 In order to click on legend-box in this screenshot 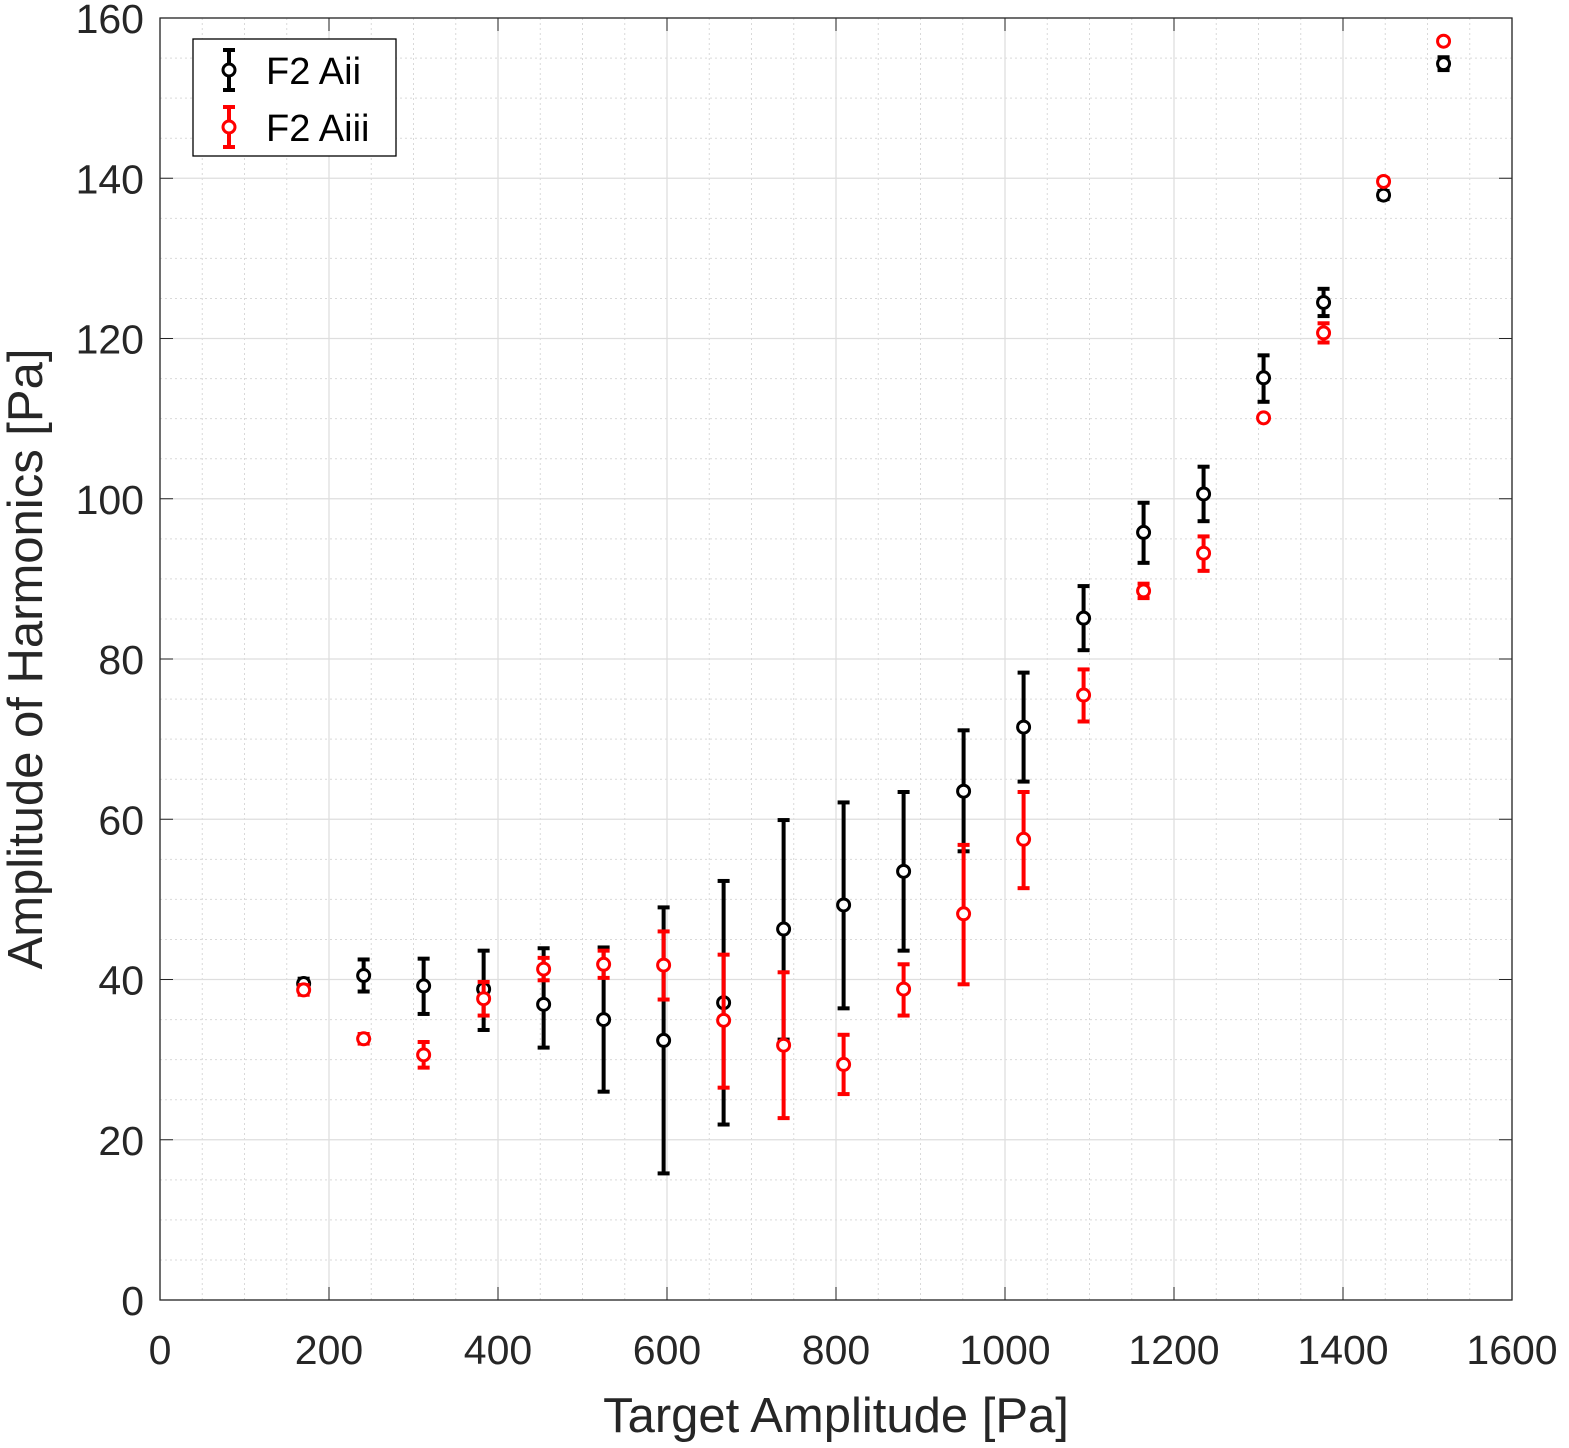, I will do `click(294, 97)`.